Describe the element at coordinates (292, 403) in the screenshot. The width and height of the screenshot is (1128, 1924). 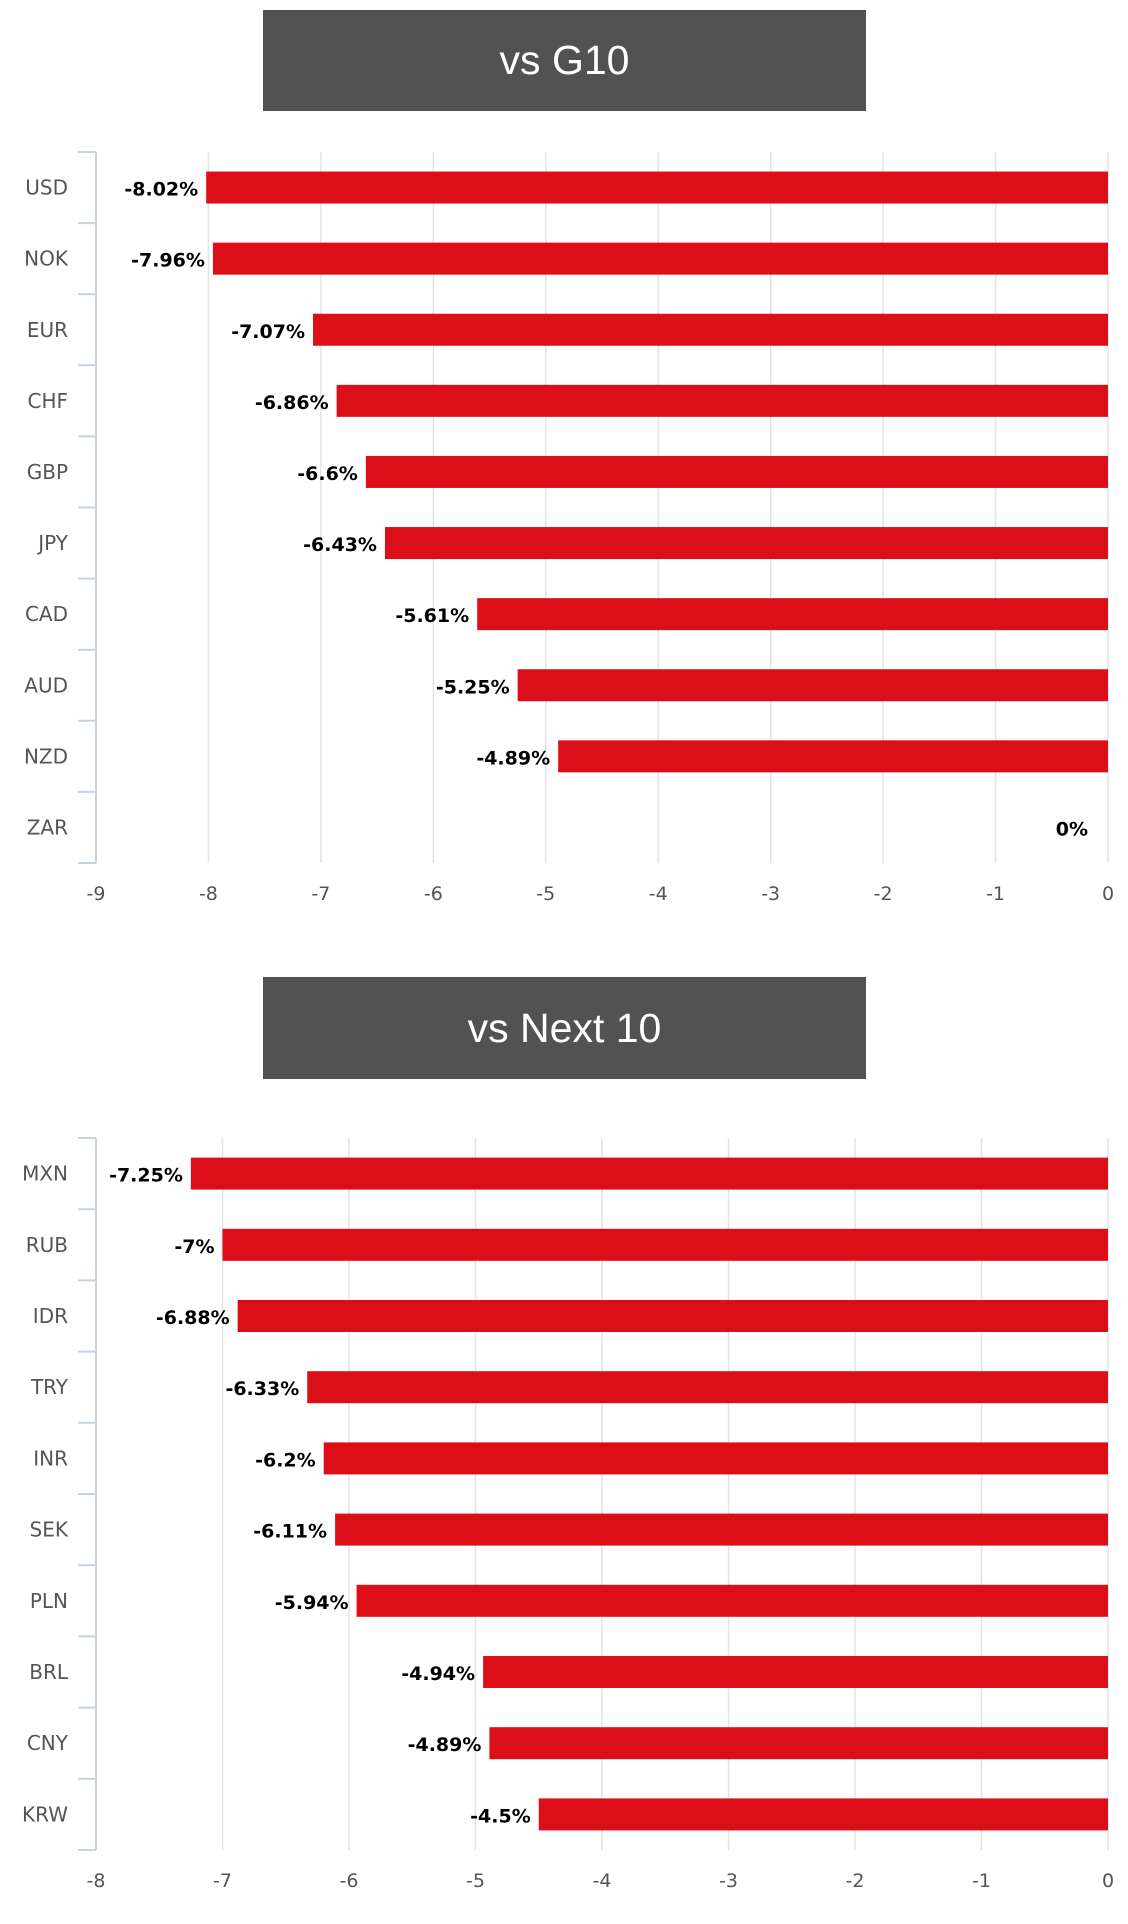
I see `data-label: -6.86%` at that location.